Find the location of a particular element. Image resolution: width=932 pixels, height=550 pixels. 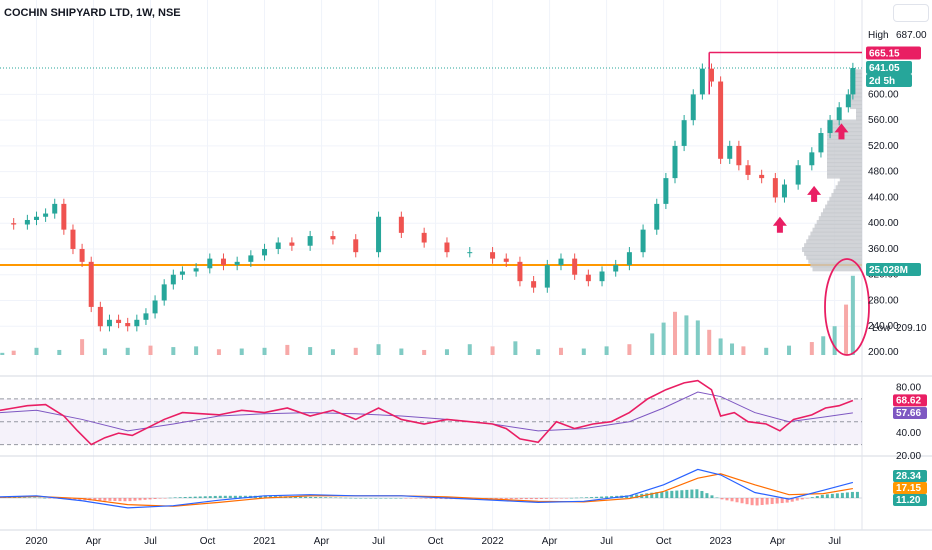

price-tick: 200.00 is located at coordinates (883, 352).